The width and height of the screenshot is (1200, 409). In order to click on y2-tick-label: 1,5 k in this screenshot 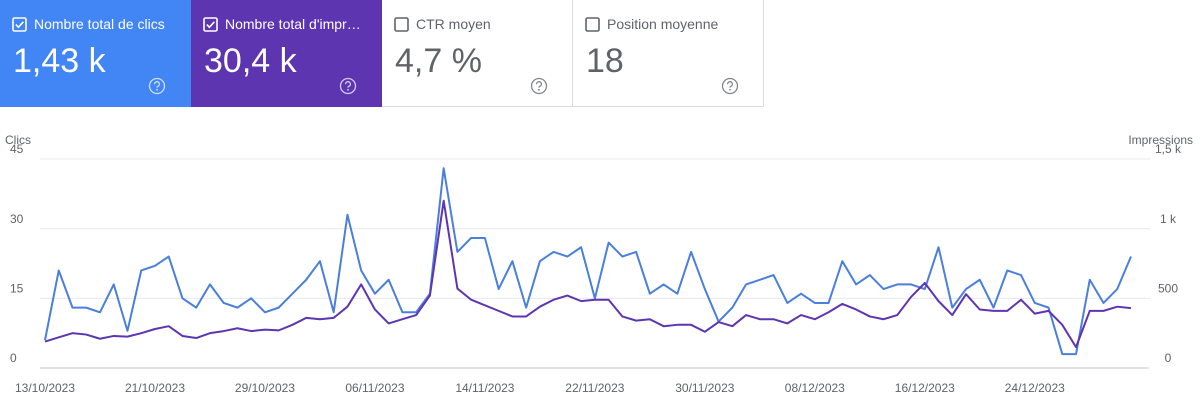, I will do `click(1168, 149)`.